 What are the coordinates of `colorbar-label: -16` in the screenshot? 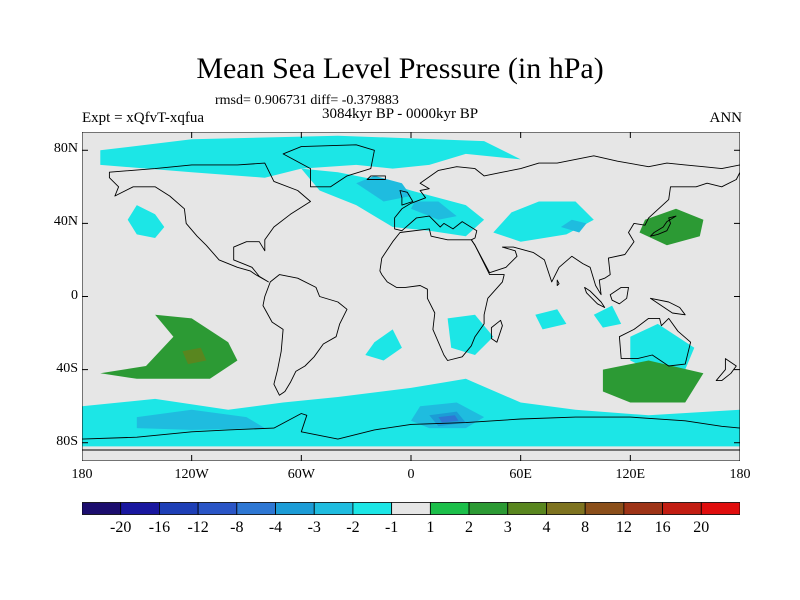 It's located at (159, 527).